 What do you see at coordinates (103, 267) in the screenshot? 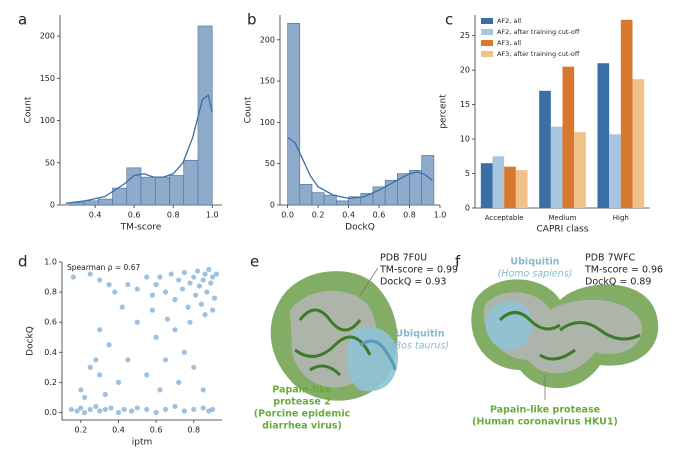
I see `annotation: Spearman ρ = 0.67` at bounding box center [103, 267].